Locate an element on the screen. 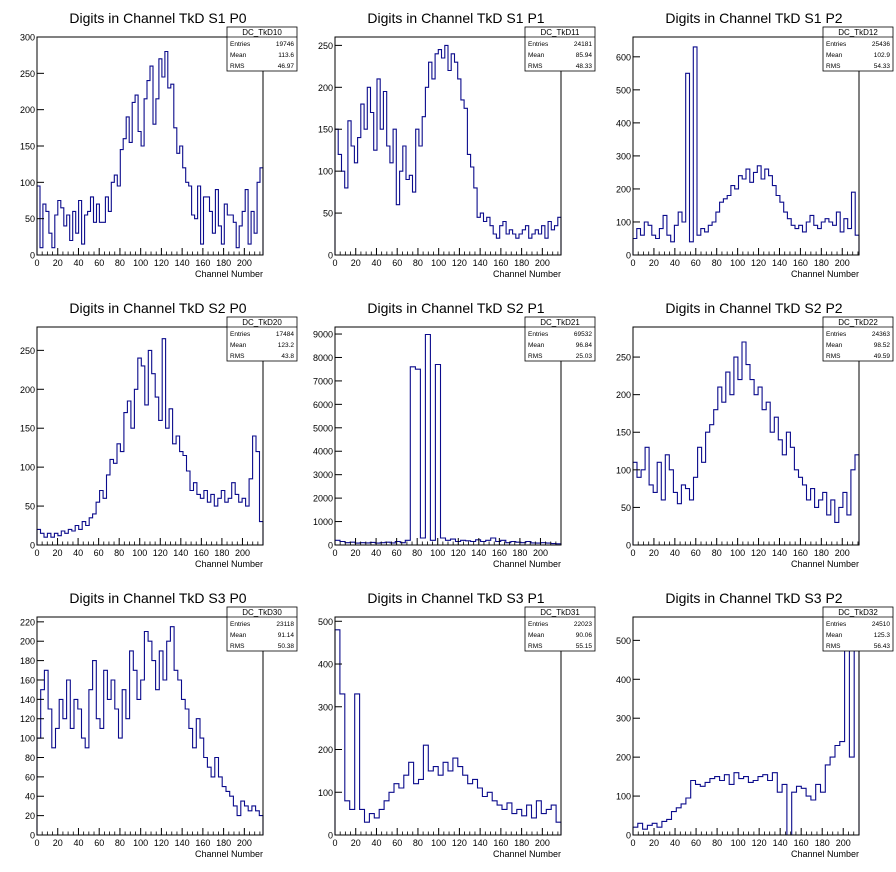 The image size is (896, 872). y-tick-label: 5000 is located at coordinates (323, 428).